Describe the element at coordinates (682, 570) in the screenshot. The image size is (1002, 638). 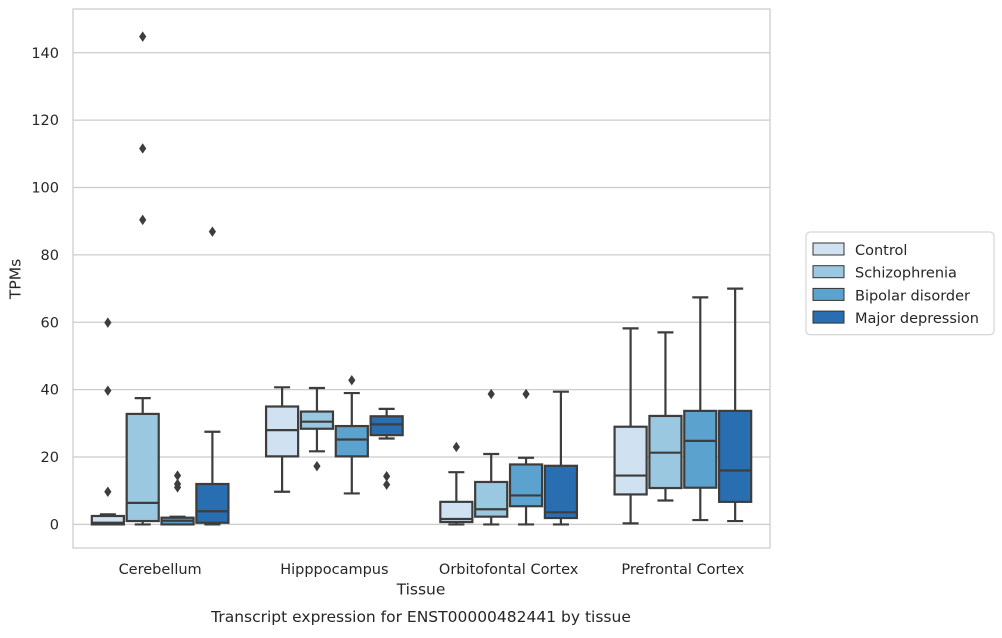
I see `x-tick-label: Prefrontal Cortex` at that location.